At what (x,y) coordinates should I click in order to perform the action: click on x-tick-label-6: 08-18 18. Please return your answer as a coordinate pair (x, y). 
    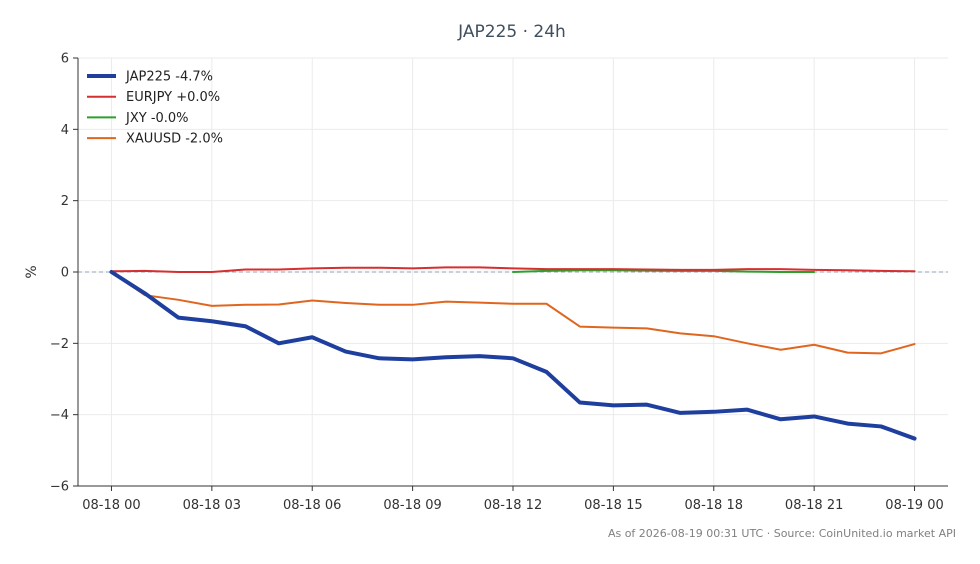
    Looking at the image, I should click on (714, 505).